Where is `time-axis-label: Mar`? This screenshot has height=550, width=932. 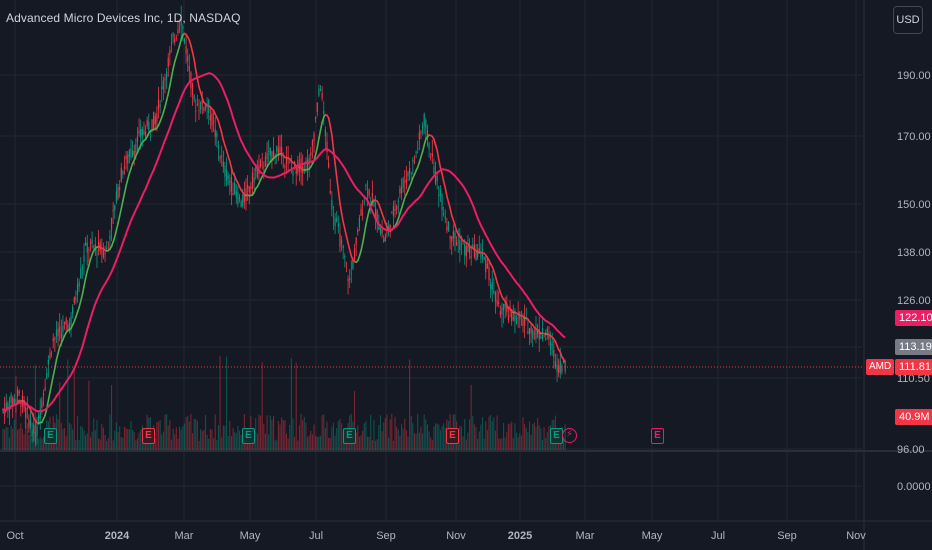
time-axis-label: Mar is located at coordinates (585, 536).